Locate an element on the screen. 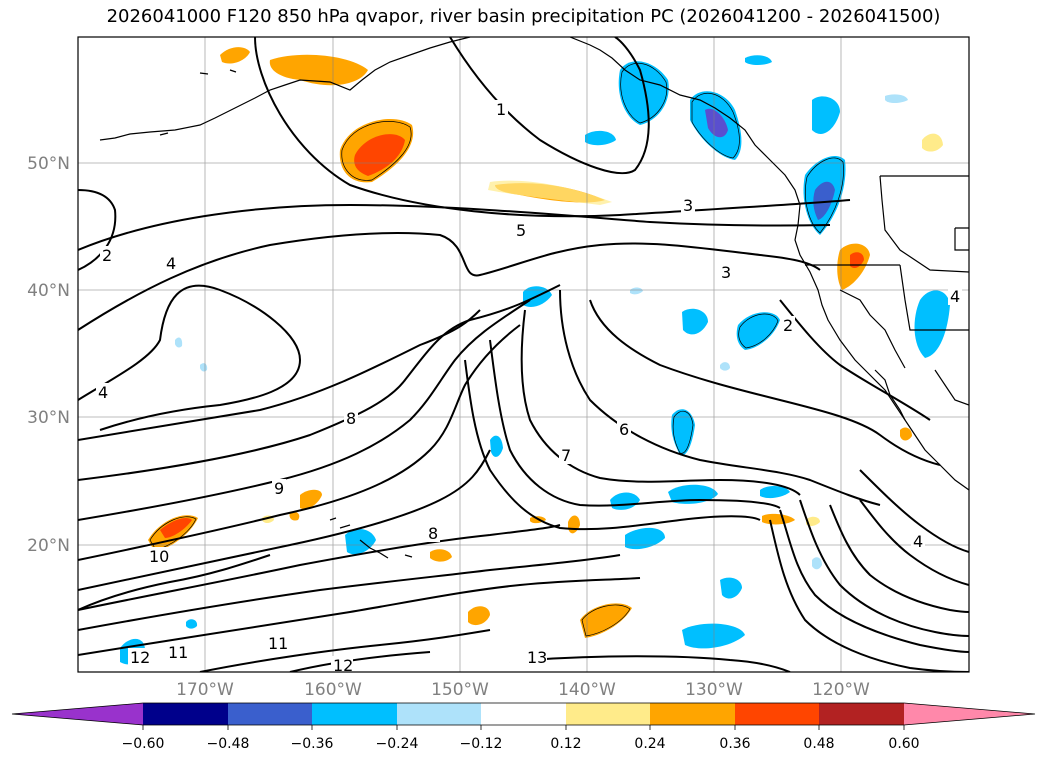 The width and height of the screenshot is (1047, 765). contour-label-3: 3 is located at coordinates (688, 205).